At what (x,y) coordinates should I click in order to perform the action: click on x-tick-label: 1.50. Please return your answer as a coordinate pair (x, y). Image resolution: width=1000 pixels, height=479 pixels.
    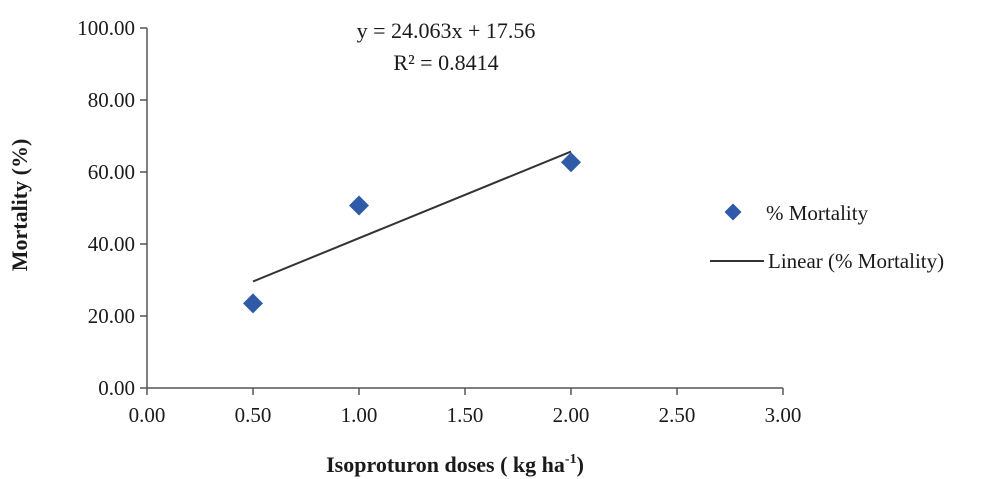
    Looking at the image, I should click on (465, 415).